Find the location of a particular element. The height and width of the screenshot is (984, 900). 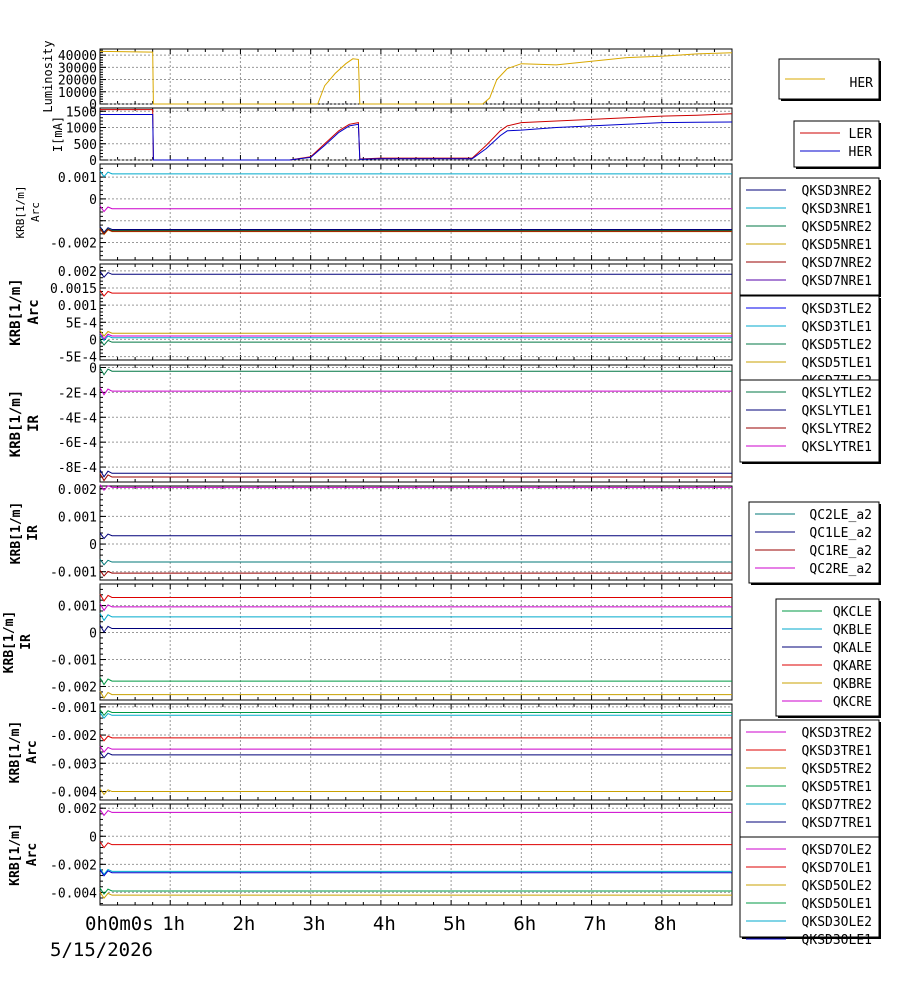

series-line-qkcle is located at coordinates (415, 681).